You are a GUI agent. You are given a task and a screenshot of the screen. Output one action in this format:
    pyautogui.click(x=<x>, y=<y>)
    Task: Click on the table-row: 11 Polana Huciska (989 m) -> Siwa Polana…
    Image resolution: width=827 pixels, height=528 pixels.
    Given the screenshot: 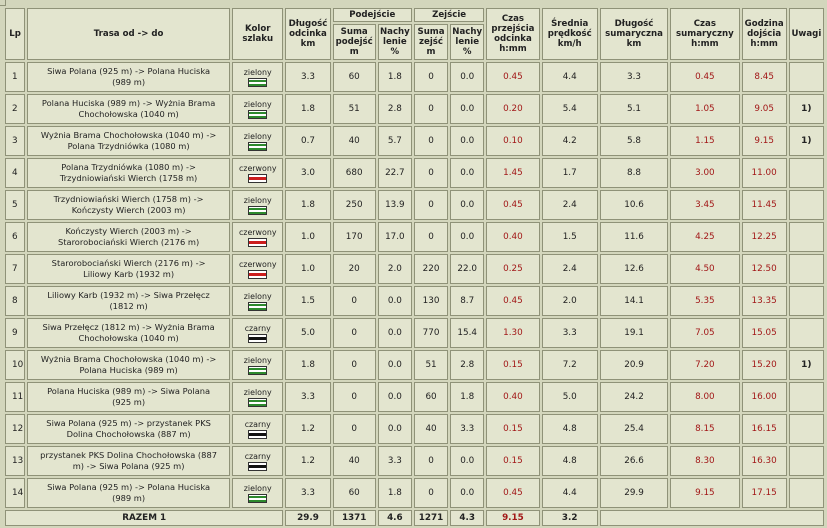 What is the action you would take?
    pyautogui.click(x=414, y=397)
    